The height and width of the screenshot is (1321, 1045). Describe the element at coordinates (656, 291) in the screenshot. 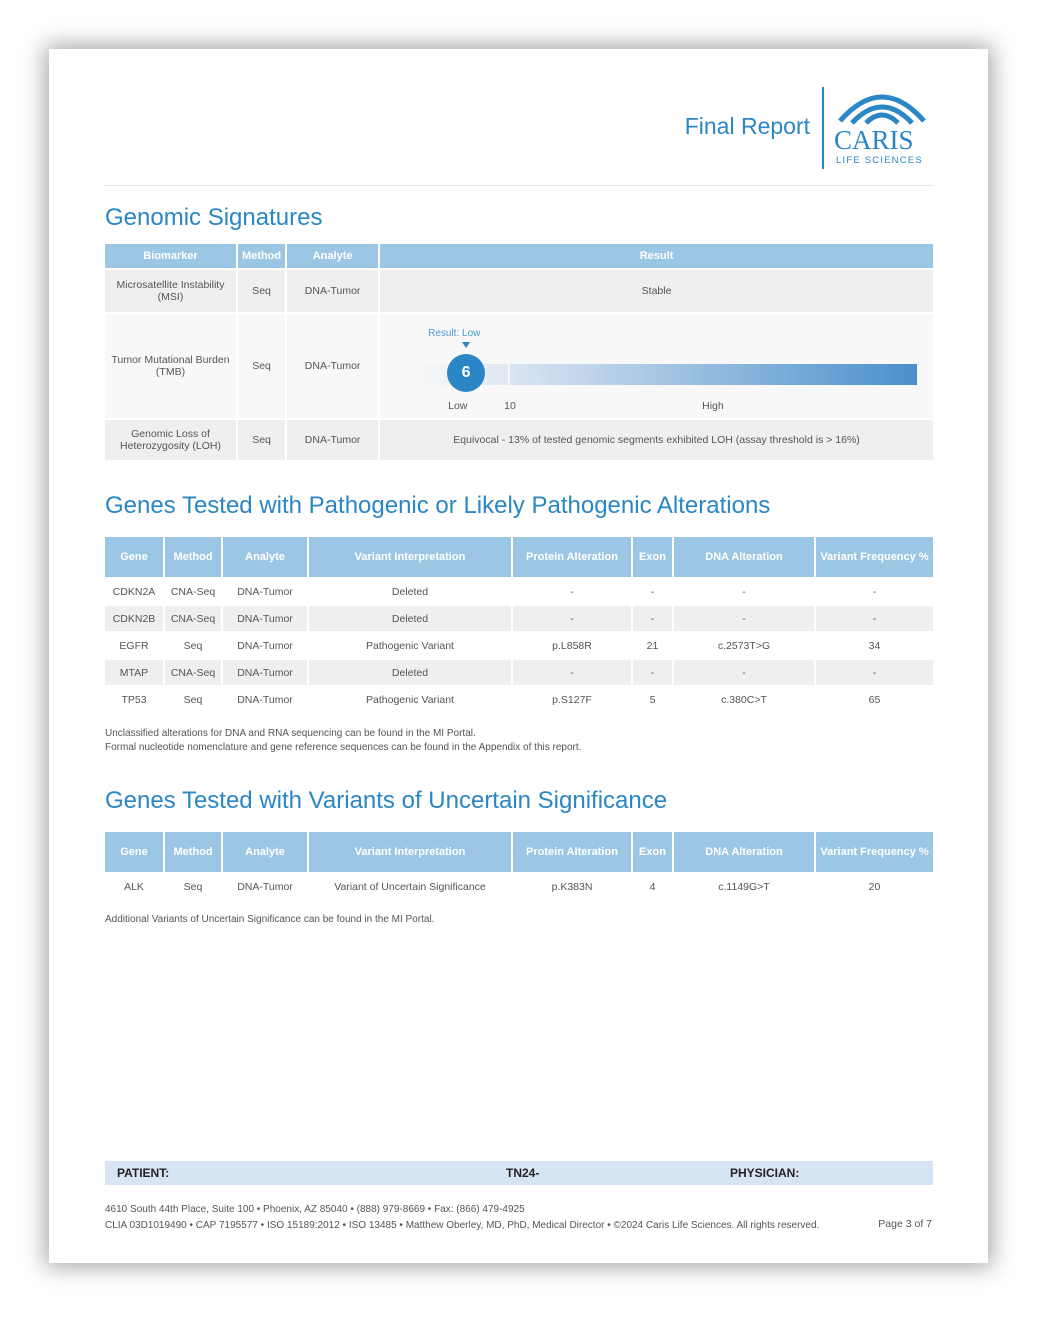

I see `cell: Stable` at that location.